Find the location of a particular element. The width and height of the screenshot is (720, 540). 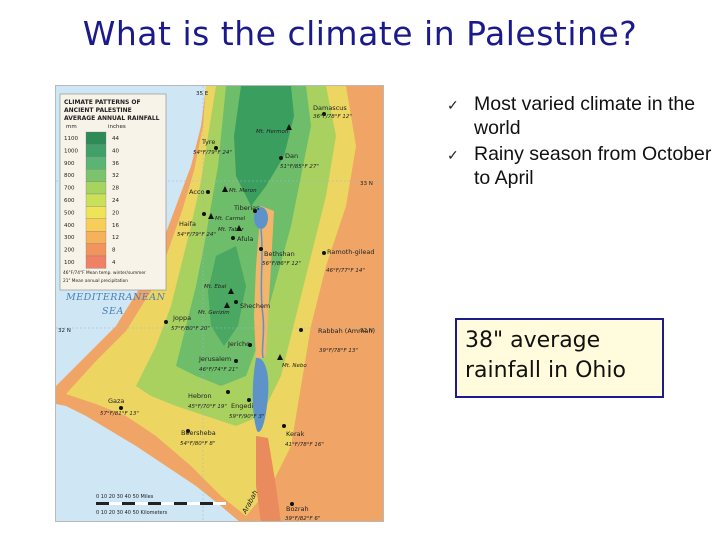

svg-text: Gaza is located at coordinates (116, 401).